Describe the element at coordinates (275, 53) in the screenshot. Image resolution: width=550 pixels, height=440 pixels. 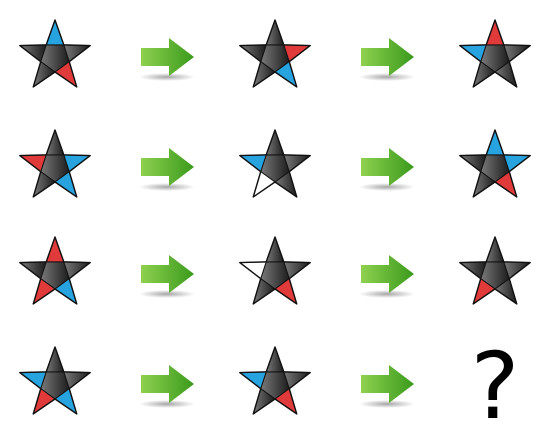
I see `star-r1-c2` at that location.